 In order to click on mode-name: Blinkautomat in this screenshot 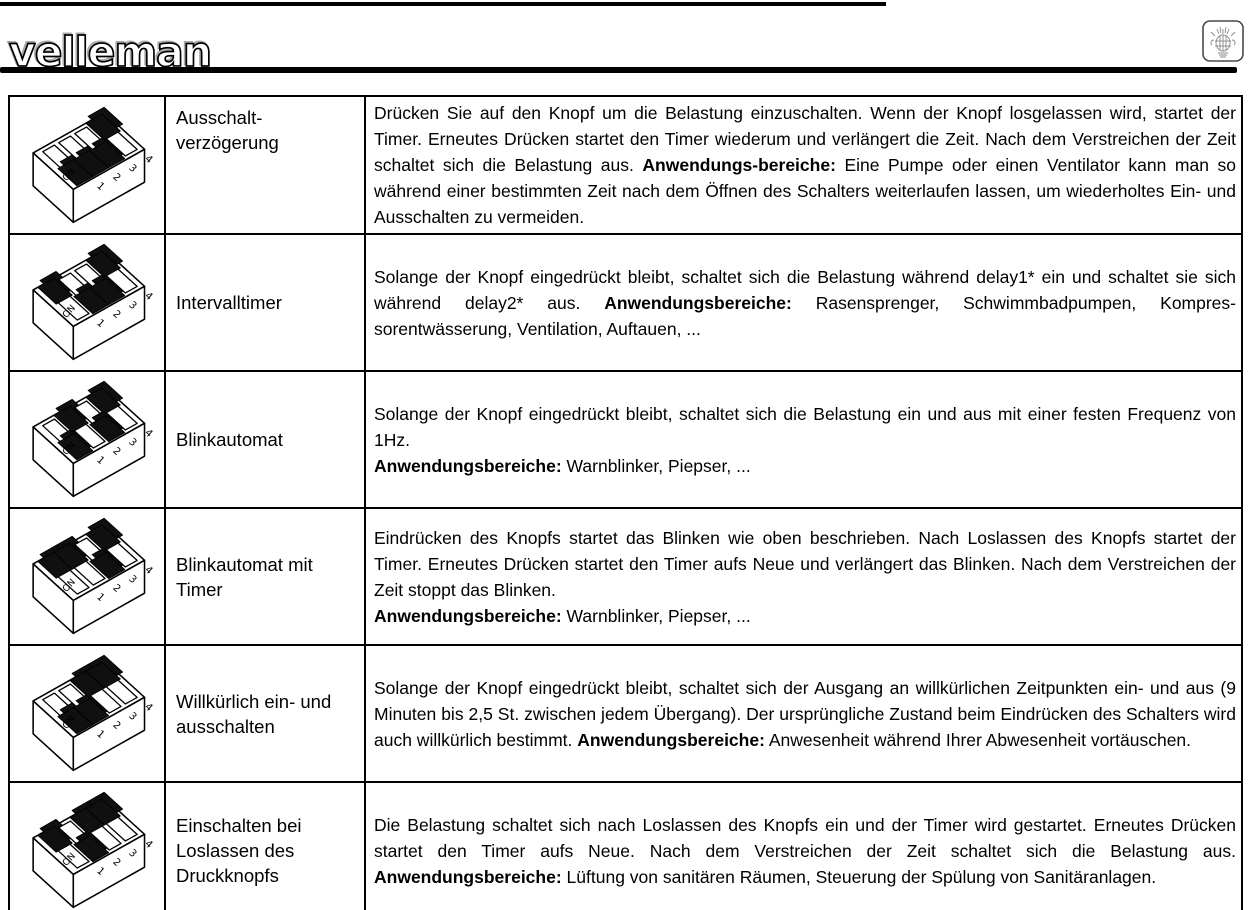, I will do `click(229, 439)`.